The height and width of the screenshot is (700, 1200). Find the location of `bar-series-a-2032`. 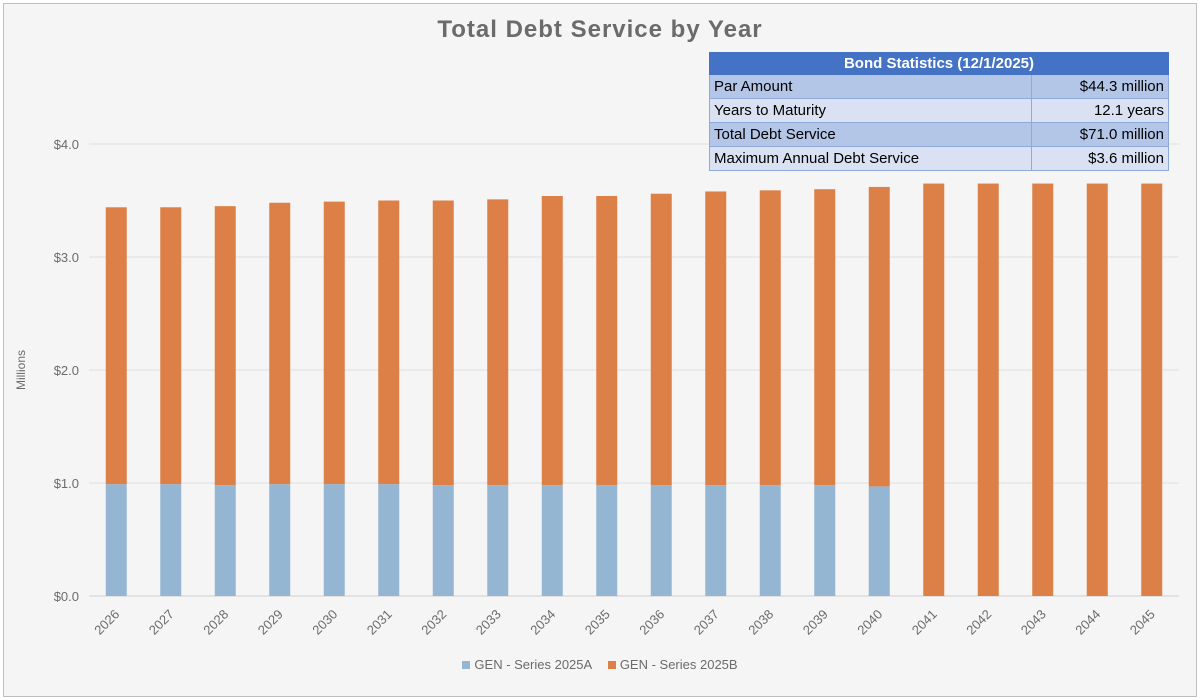

bar-series-a-2032 is located at coordinates (443, 540).